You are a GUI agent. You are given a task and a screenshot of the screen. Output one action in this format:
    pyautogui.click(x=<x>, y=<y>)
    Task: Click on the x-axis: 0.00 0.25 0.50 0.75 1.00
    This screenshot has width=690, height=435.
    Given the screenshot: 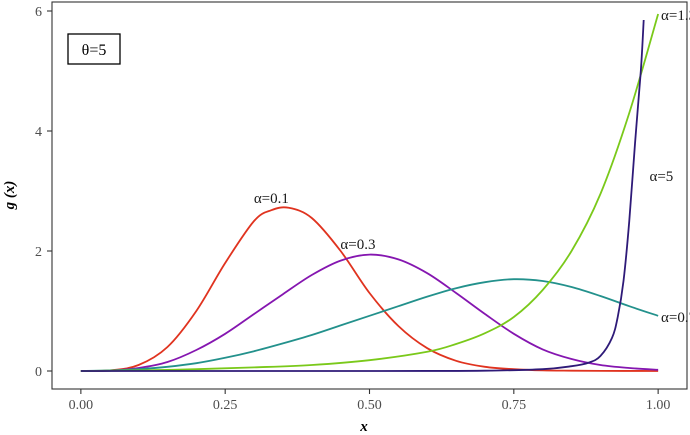 What is the action you would take?
    pyautogui.click(x=370, y=401)
    